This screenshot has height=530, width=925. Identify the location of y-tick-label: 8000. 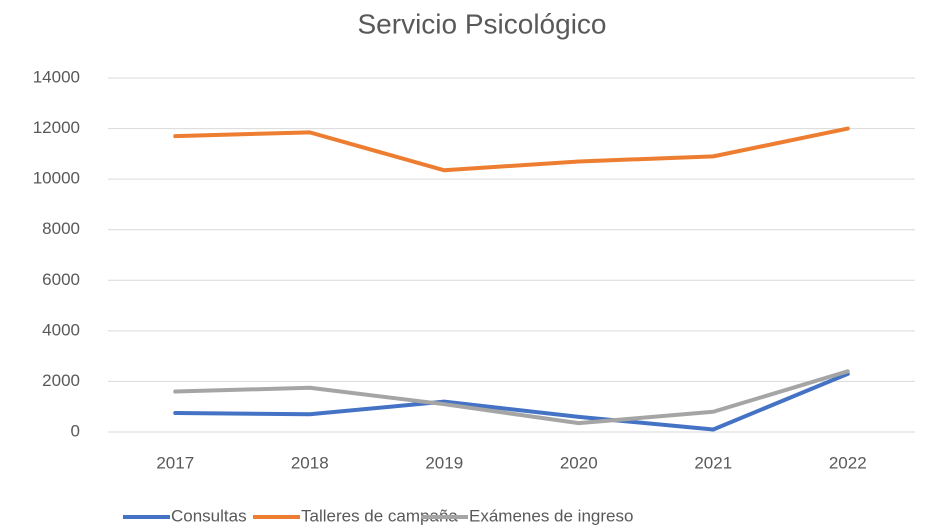
(61, 228).